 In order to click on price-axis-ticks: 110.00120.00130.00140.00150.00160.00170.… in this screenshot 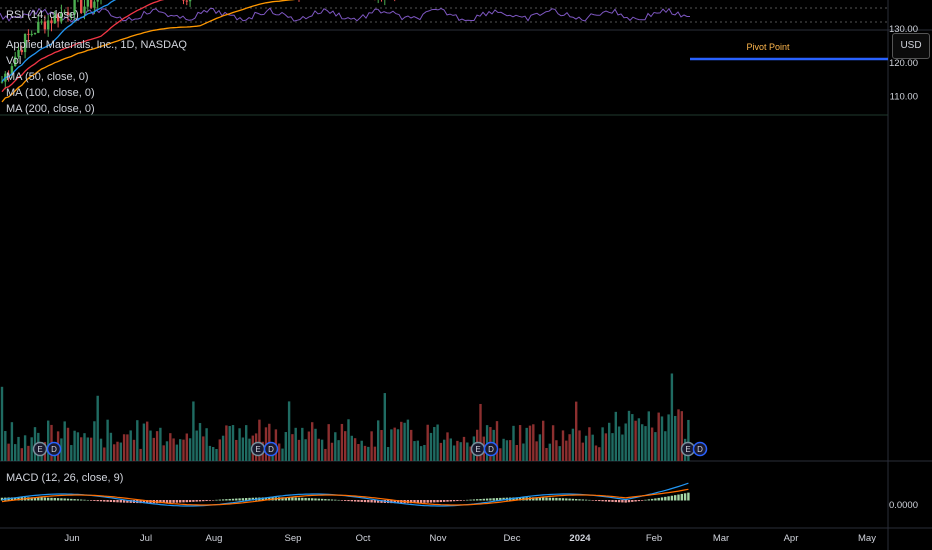, I will do `click(903, 51)`.